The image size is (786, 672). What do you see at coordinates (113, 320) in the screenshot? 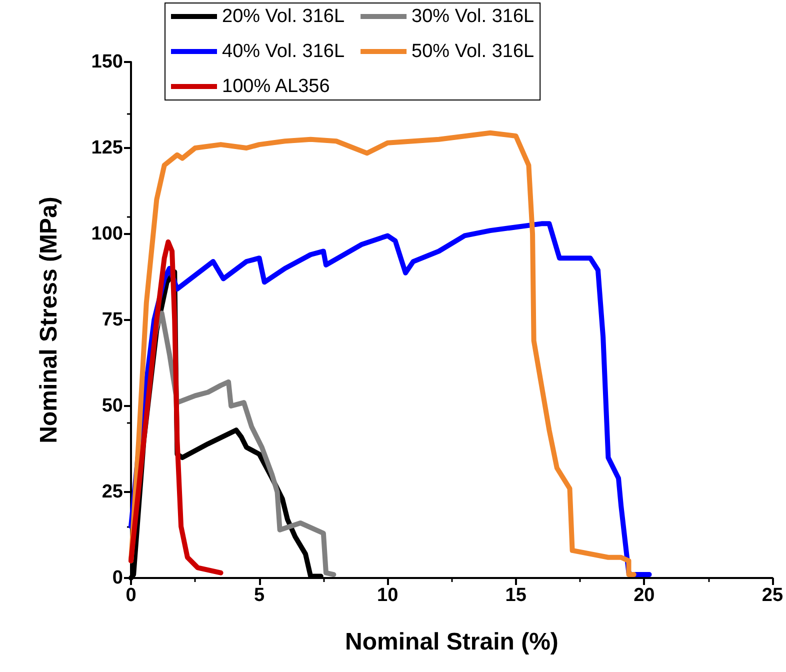
I see `y-tick-label: 75` at bounding box center [113, 320].